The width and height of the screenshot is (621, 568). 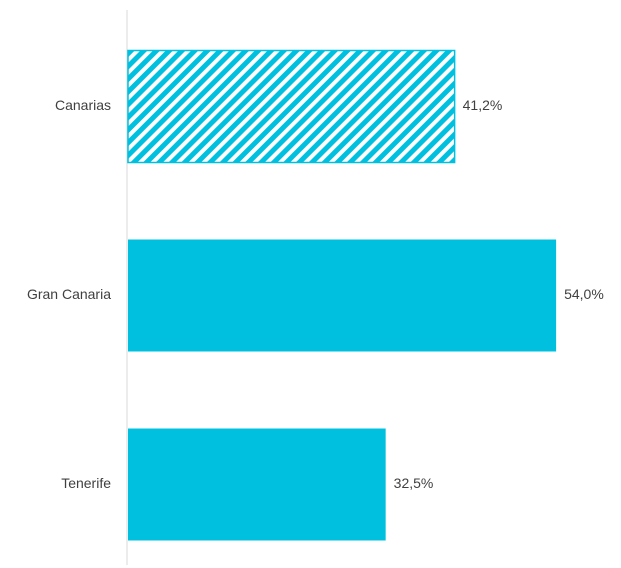 I want to click on bar-canarias, so click(x=291, y=106).